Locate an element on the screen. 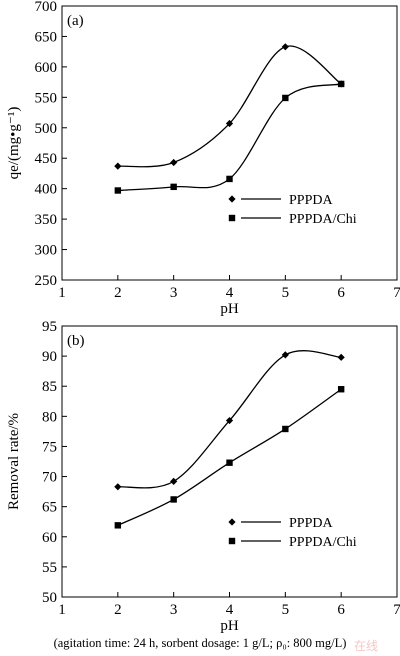 This screenshot has height=656, width=400. y-tick-label: 70 is located at coordinates (49, 478).